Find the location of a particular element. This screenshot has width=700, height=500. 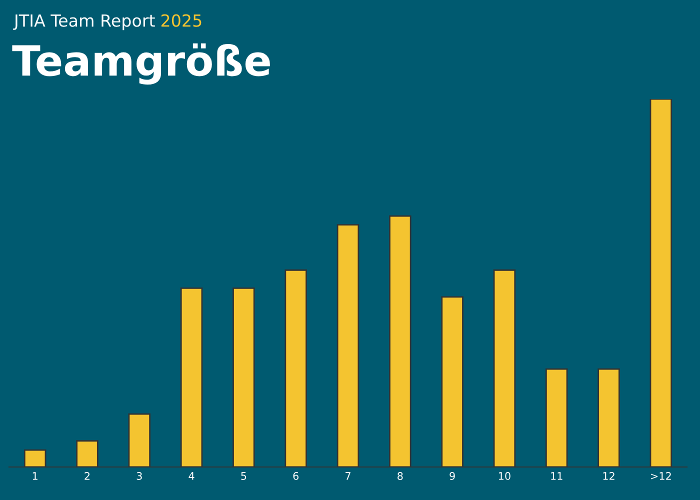

x-tick-label: 3 is located at coordinates (139, 476).